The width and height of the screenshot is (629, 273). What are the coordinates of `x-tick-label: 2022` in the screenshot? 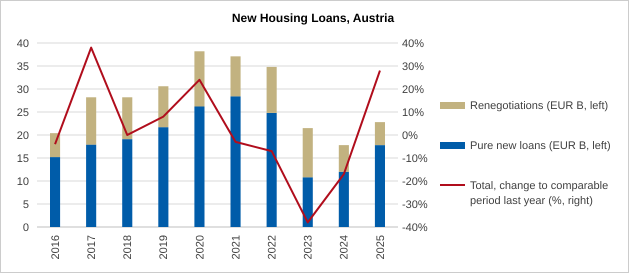 It's located at (272, 247).